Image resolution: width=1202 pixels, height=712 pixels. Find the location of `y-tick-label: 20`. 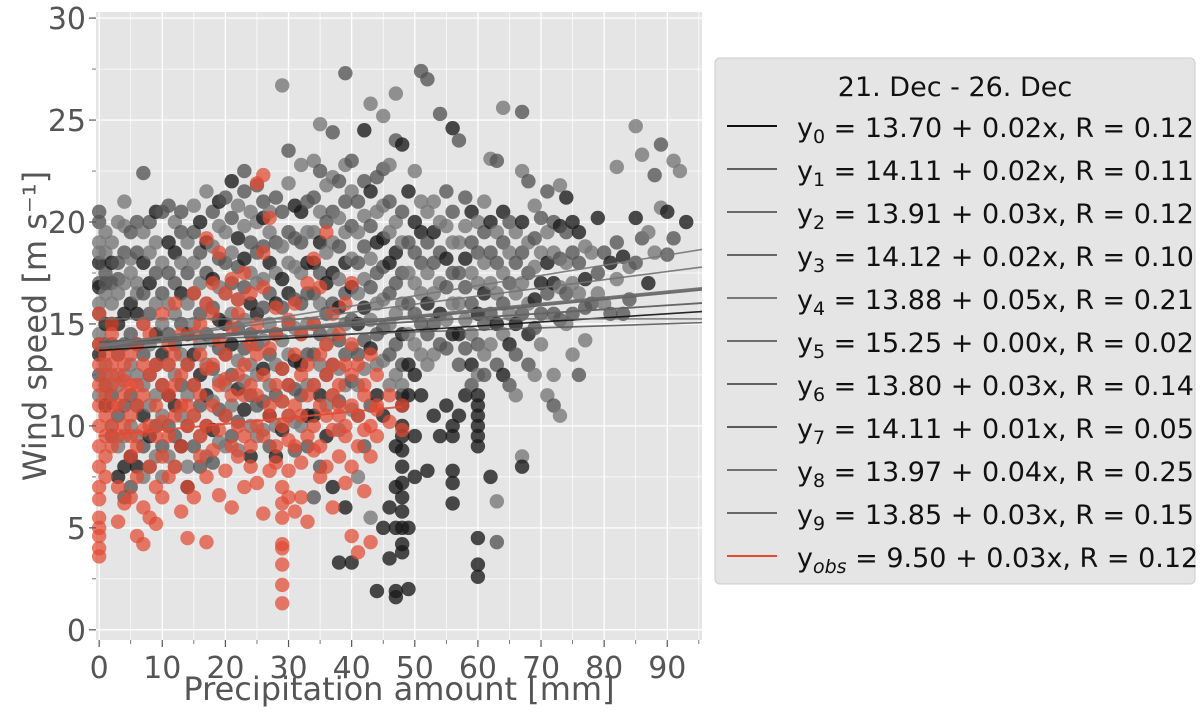

y-tick-label: 20 is located at coordinates (67, 223).